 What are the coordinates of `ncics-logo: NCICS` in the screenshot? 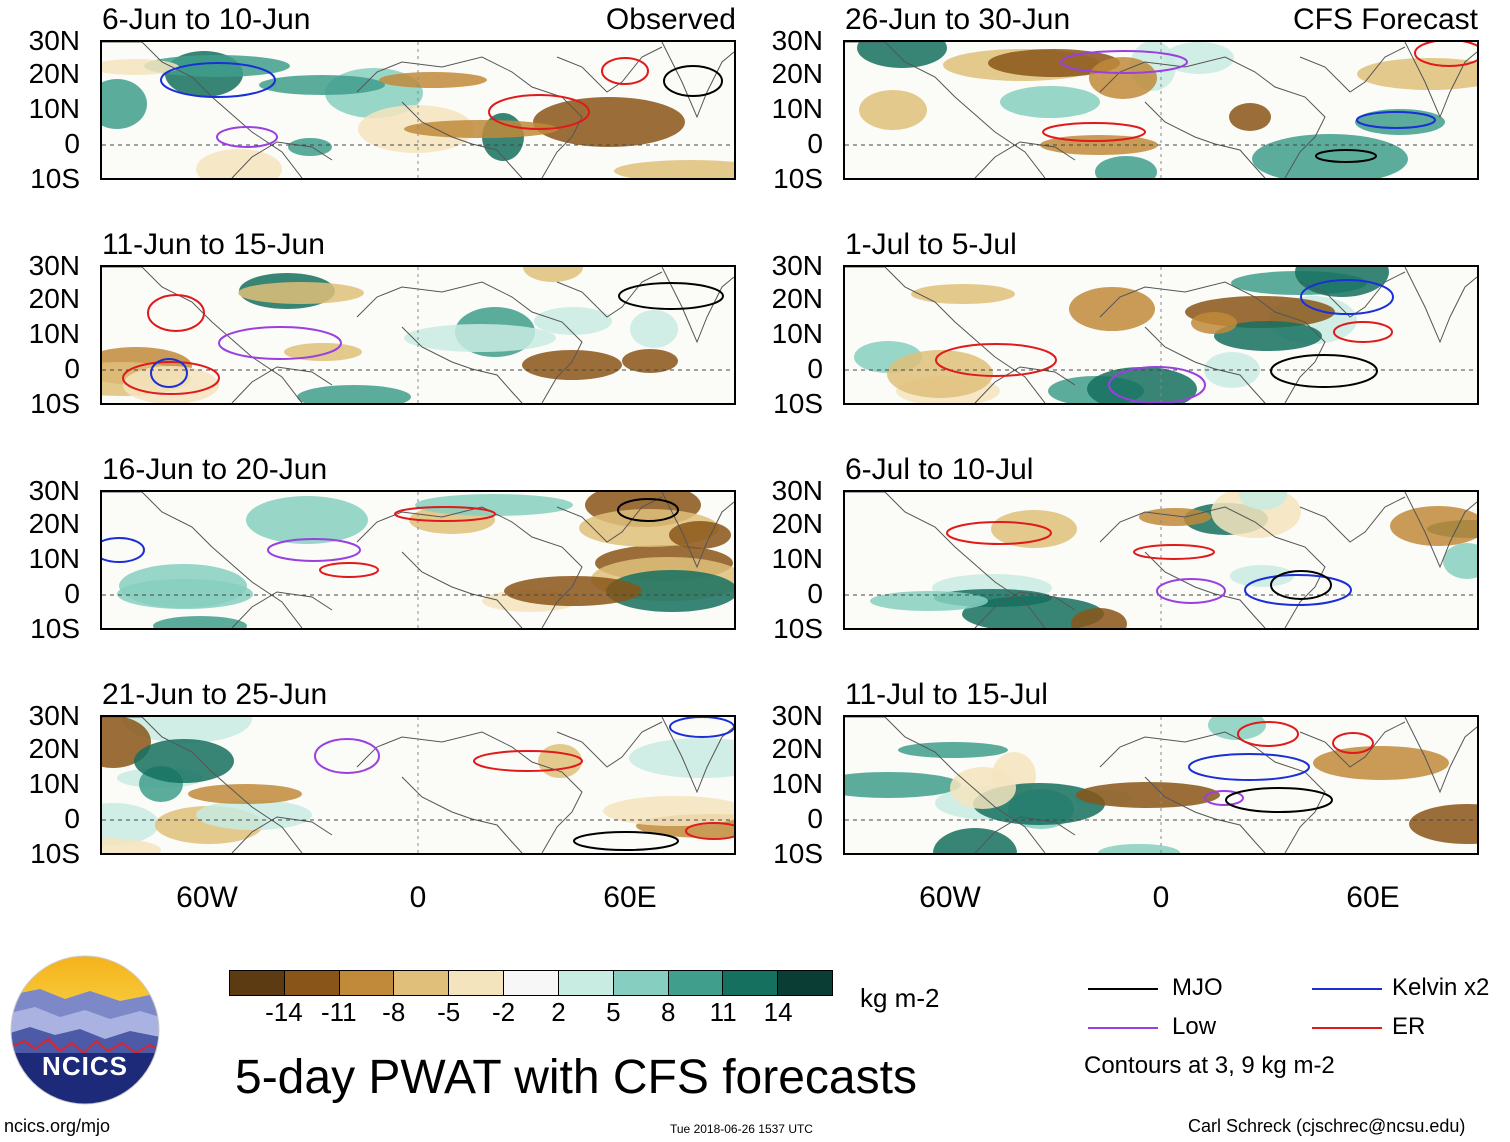 It's located at (85, 1030).